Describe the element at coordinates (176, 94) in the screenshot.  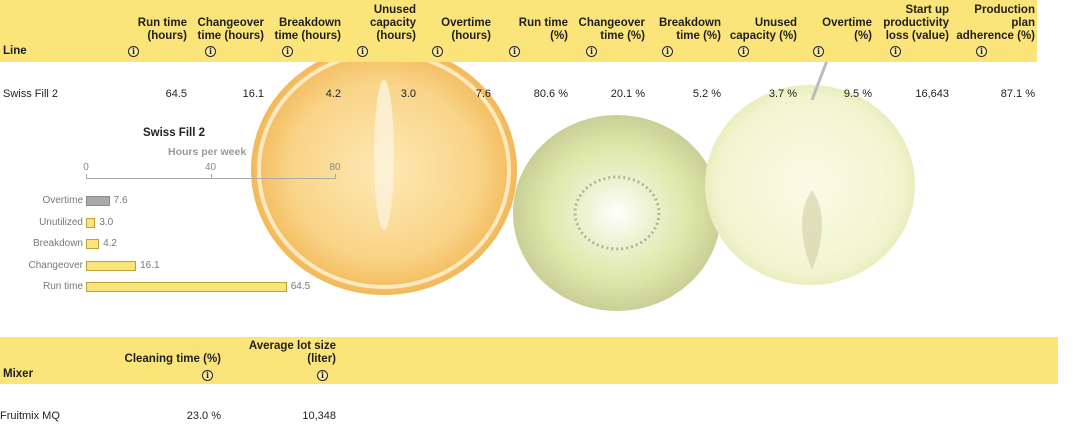
I see `line-row-value: 64.5` at that location.